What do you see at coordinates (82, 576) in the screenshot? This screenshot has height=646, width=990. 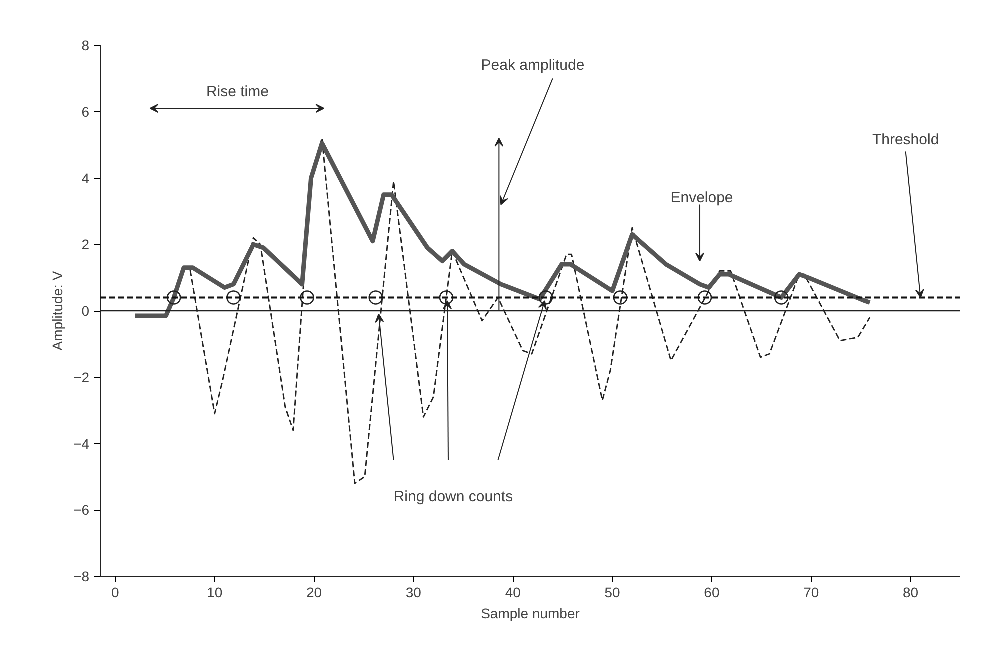 I see `y-tick-label: −8` at bounding box center [82, 576].